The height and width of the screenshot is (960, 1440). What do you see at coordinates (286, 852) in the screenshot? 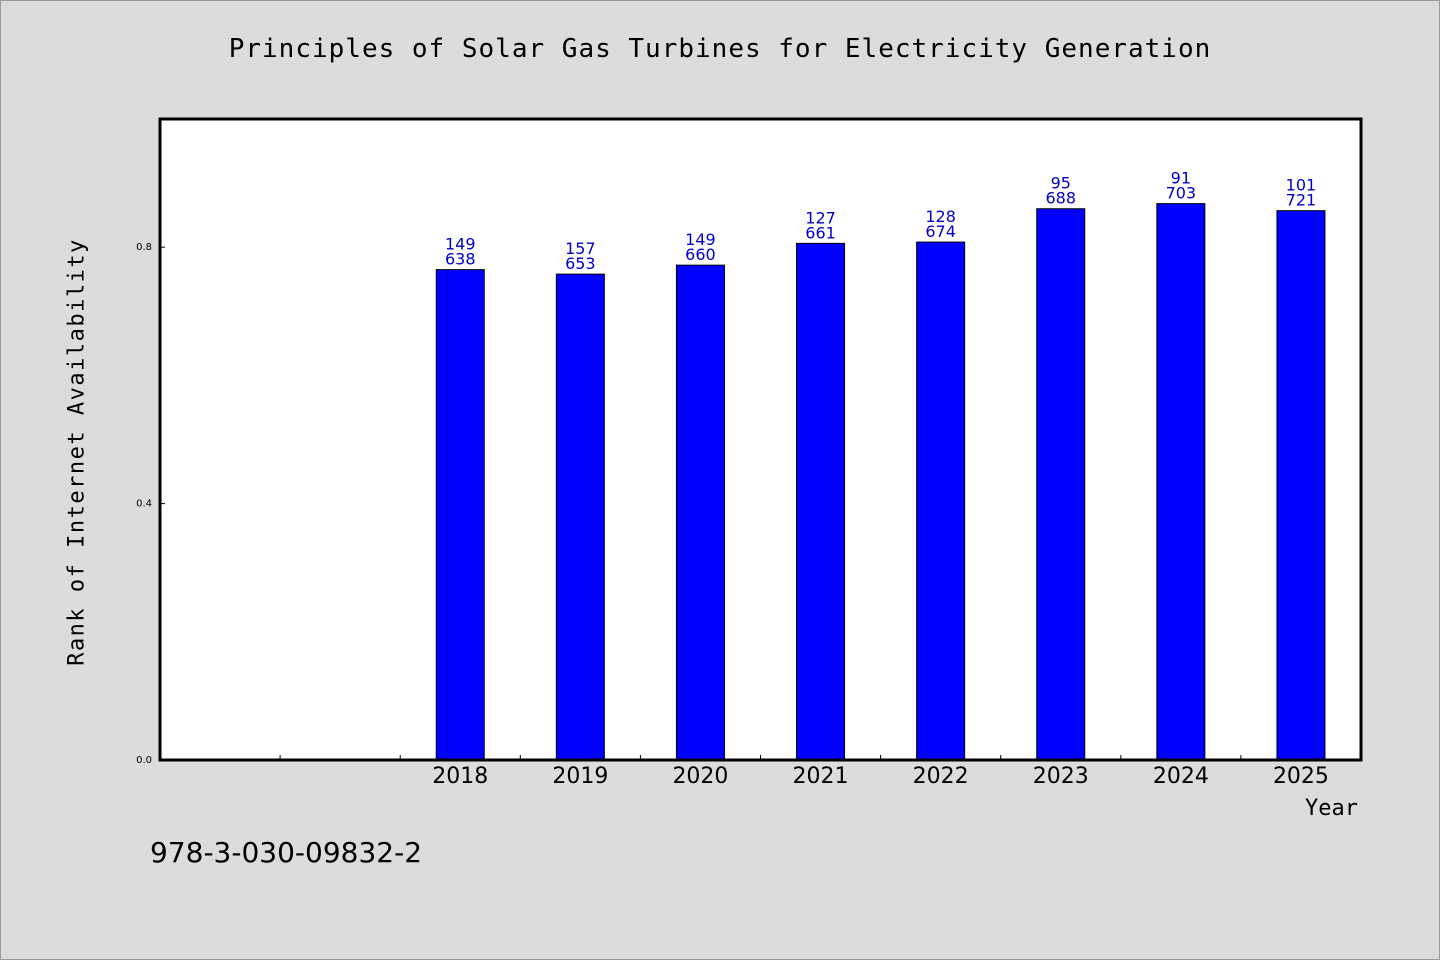
I see `isbn-code: 978-3-030-09832-2` at bounding box center [286, 852].